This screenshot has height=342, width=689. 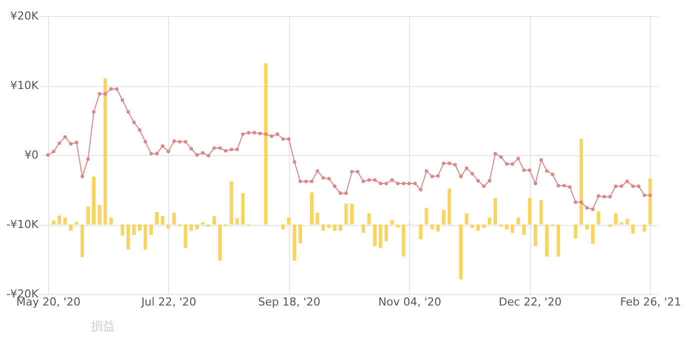 What do you see at coordinates (651, 302) in the screenshot?
I see `x-tick-label: Feb 26, '21` at bounding box center [651, 302].